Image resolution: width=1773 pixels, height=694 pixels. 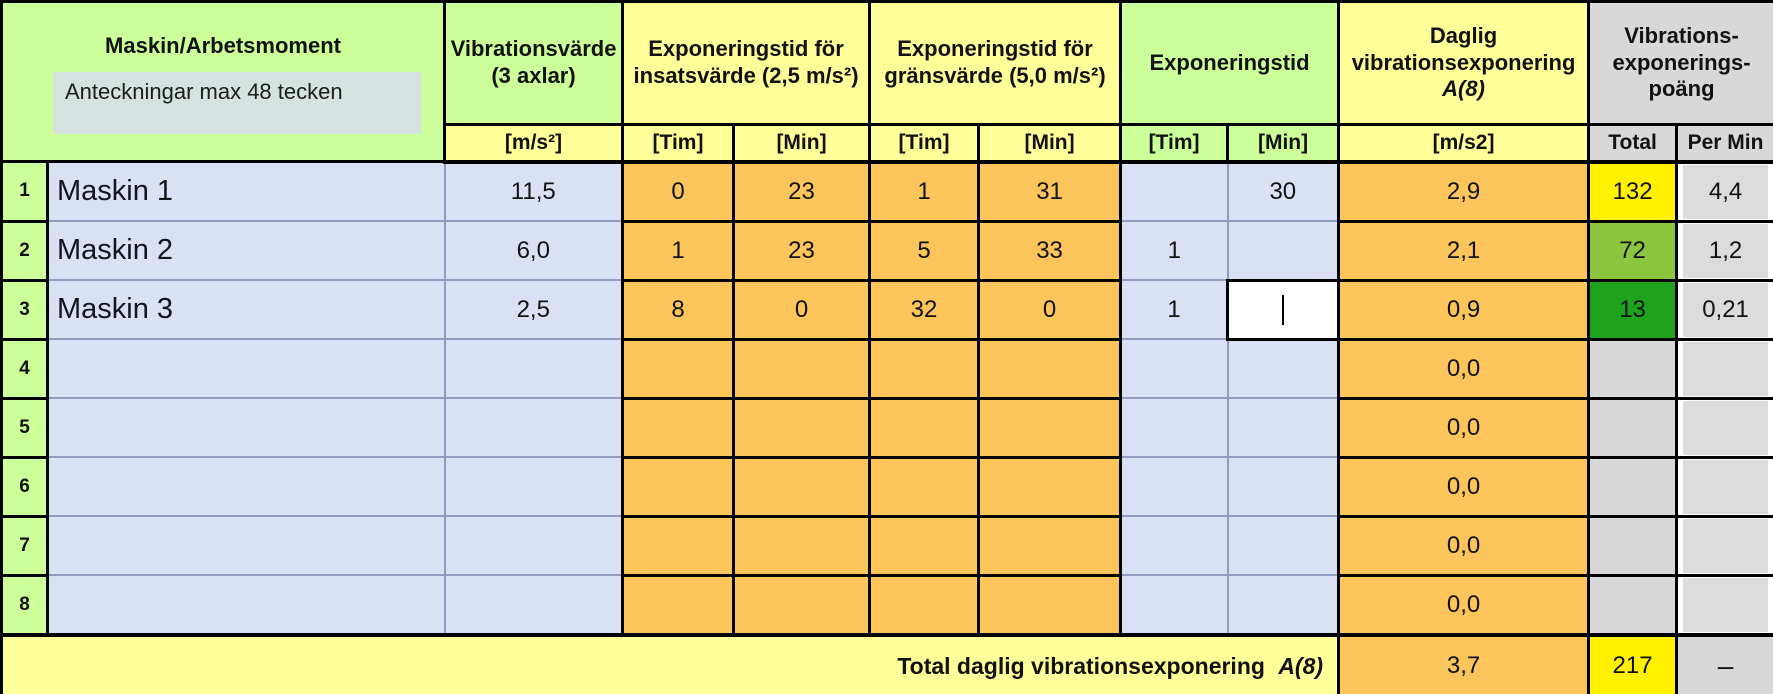 What do you see at coordinates (1050, 250) in the screenshot?
I see `limit-minutes-cell: 33` at bounding box center [1050, 250].